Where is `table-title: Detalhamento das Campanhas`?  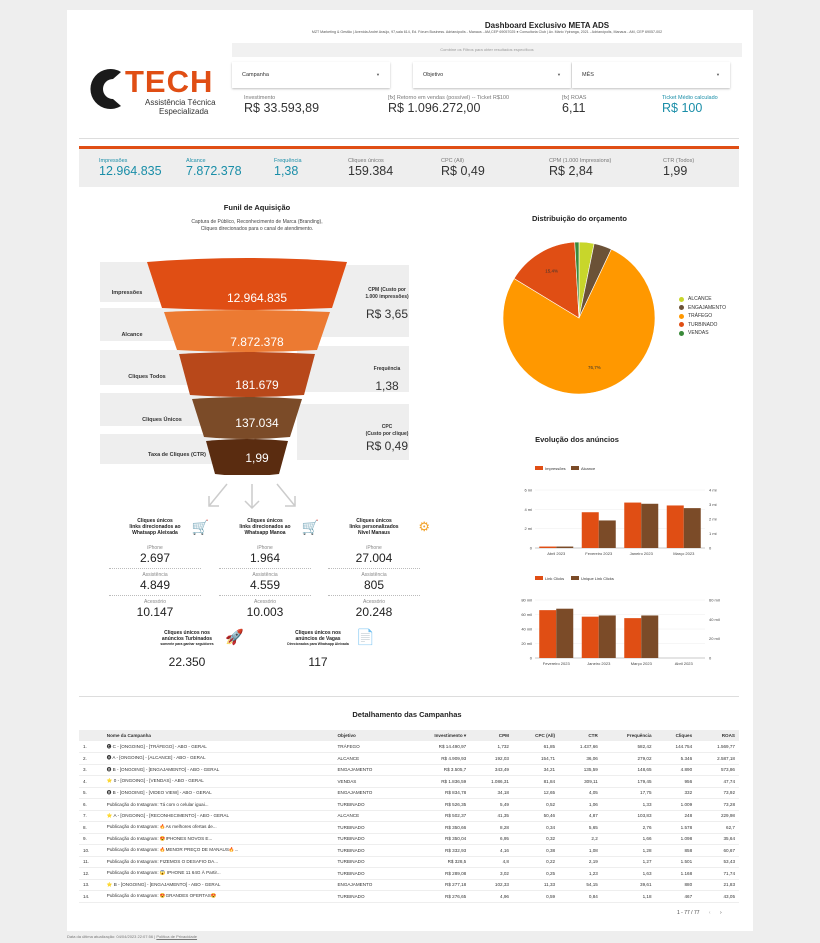 table-title: Detalhamento das Campanhas is located at coordinates (407, 714).